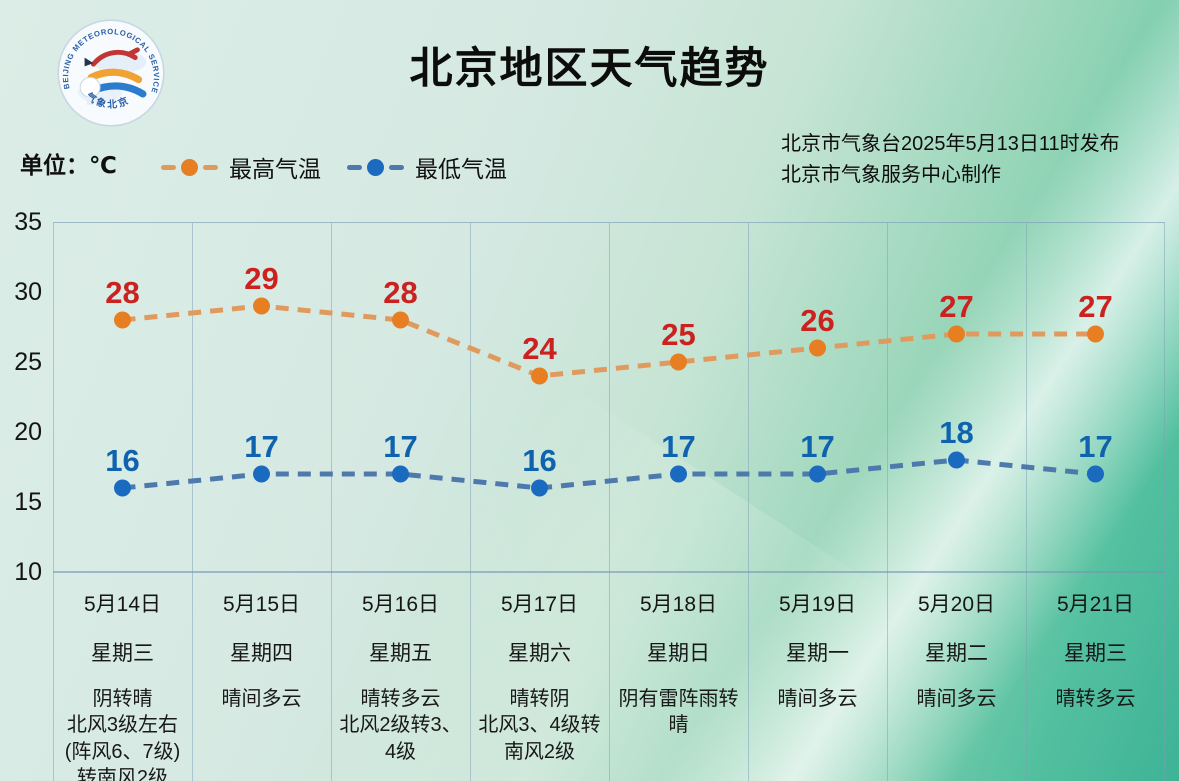 The height and width of the screenshot is (781, 1179). I want to click on issued-info: 北京市气象台2025年5月13日11时发布 北京市气象服务中心制作, so click(950, 160).